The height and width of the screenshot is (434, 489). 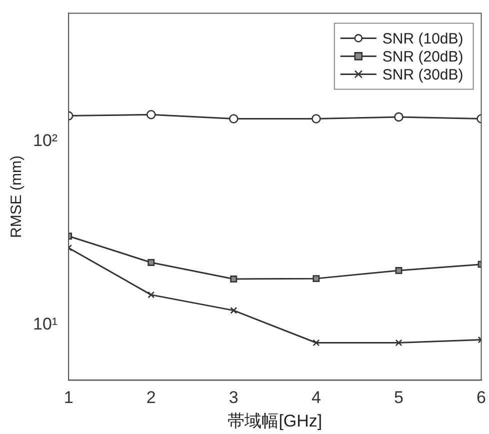 I want to click on y-axis-title: RMSE (mm), so click(x=17, y=196).